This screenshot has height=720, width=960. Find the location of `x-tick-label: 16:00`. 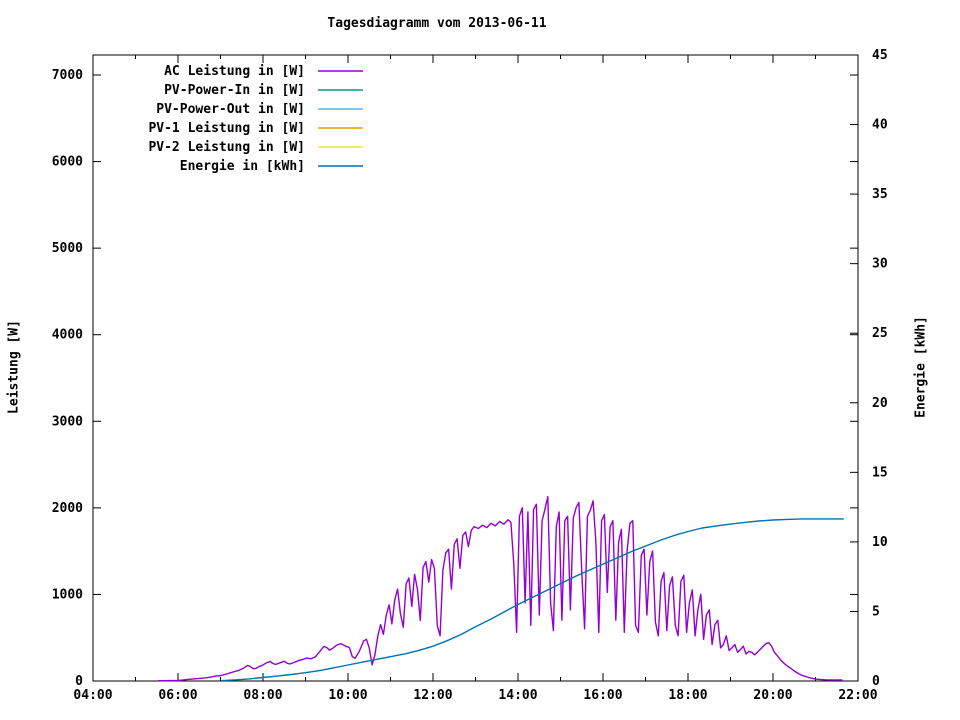

x-tick-label: 16:00 is located at coordinates (602, 695).